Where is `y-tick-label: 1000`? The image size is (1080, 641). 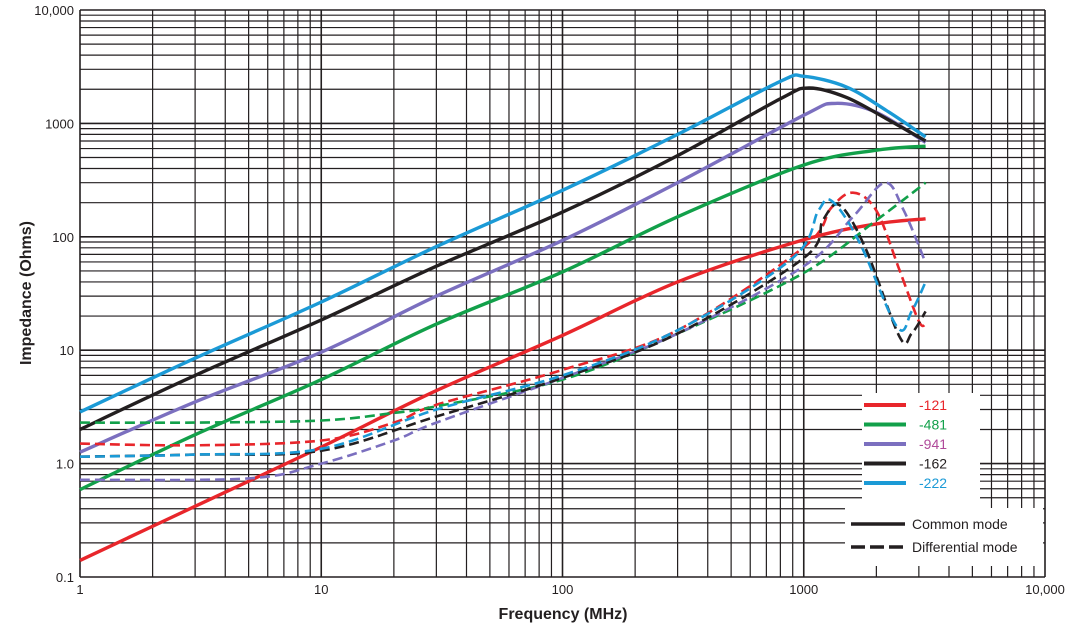
y-tick-label: 1000 is located at coordinates (59, 123).